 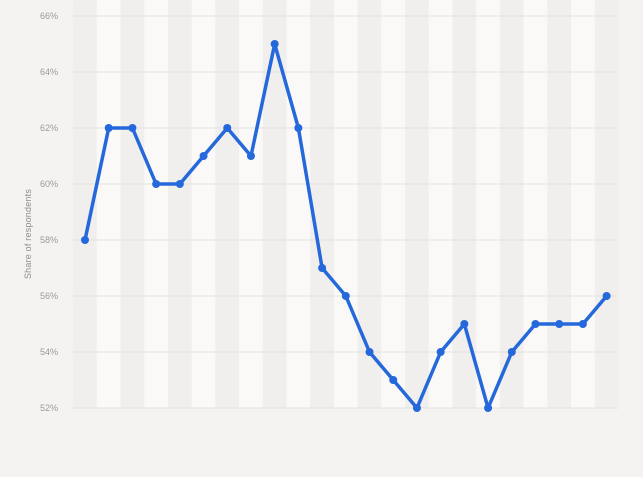 What do you see at coordinates (49, 240) in the screenshot?
I see `y-tick-label: 58%` at bounding box center [49, 240].